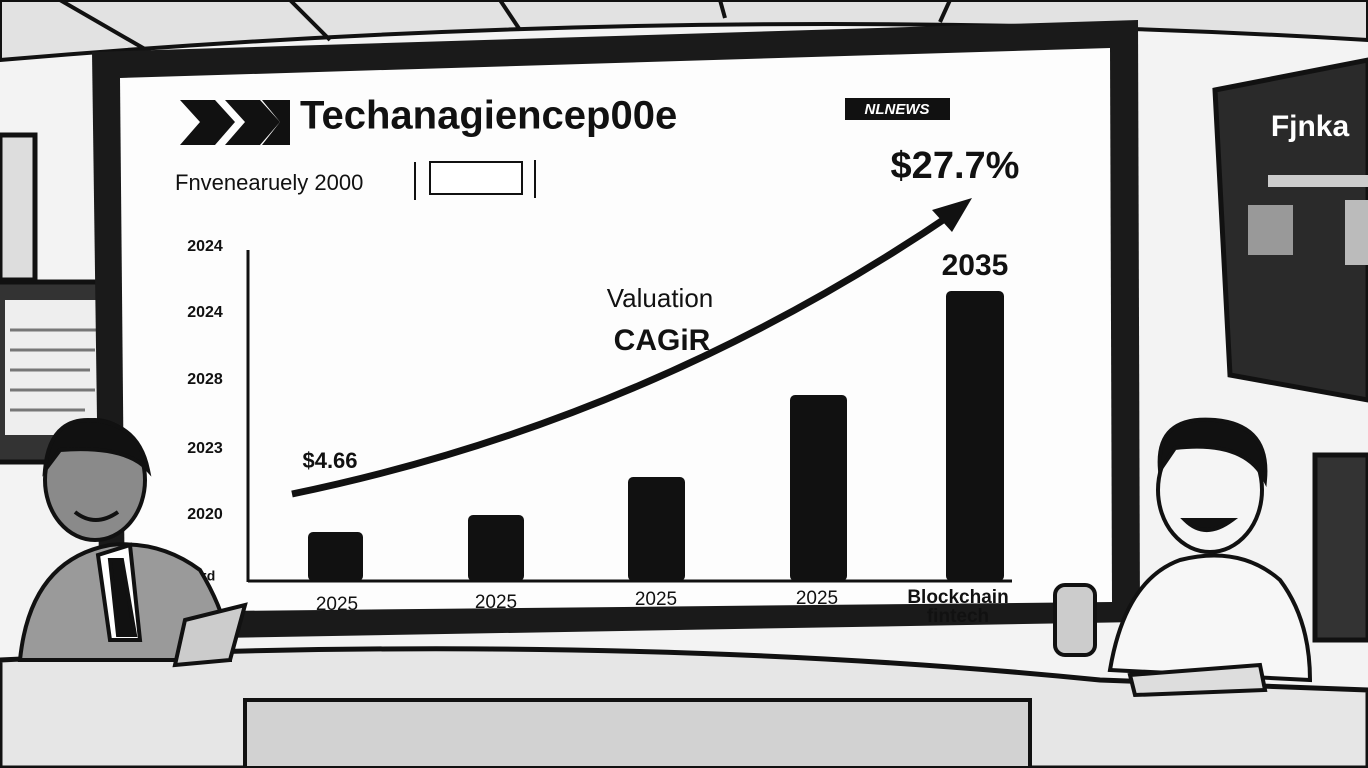 This screenshot has width=1368, height=768. Describe the element at coordinates (637, 733) in the screenshot. I see `desk-front` at that location.